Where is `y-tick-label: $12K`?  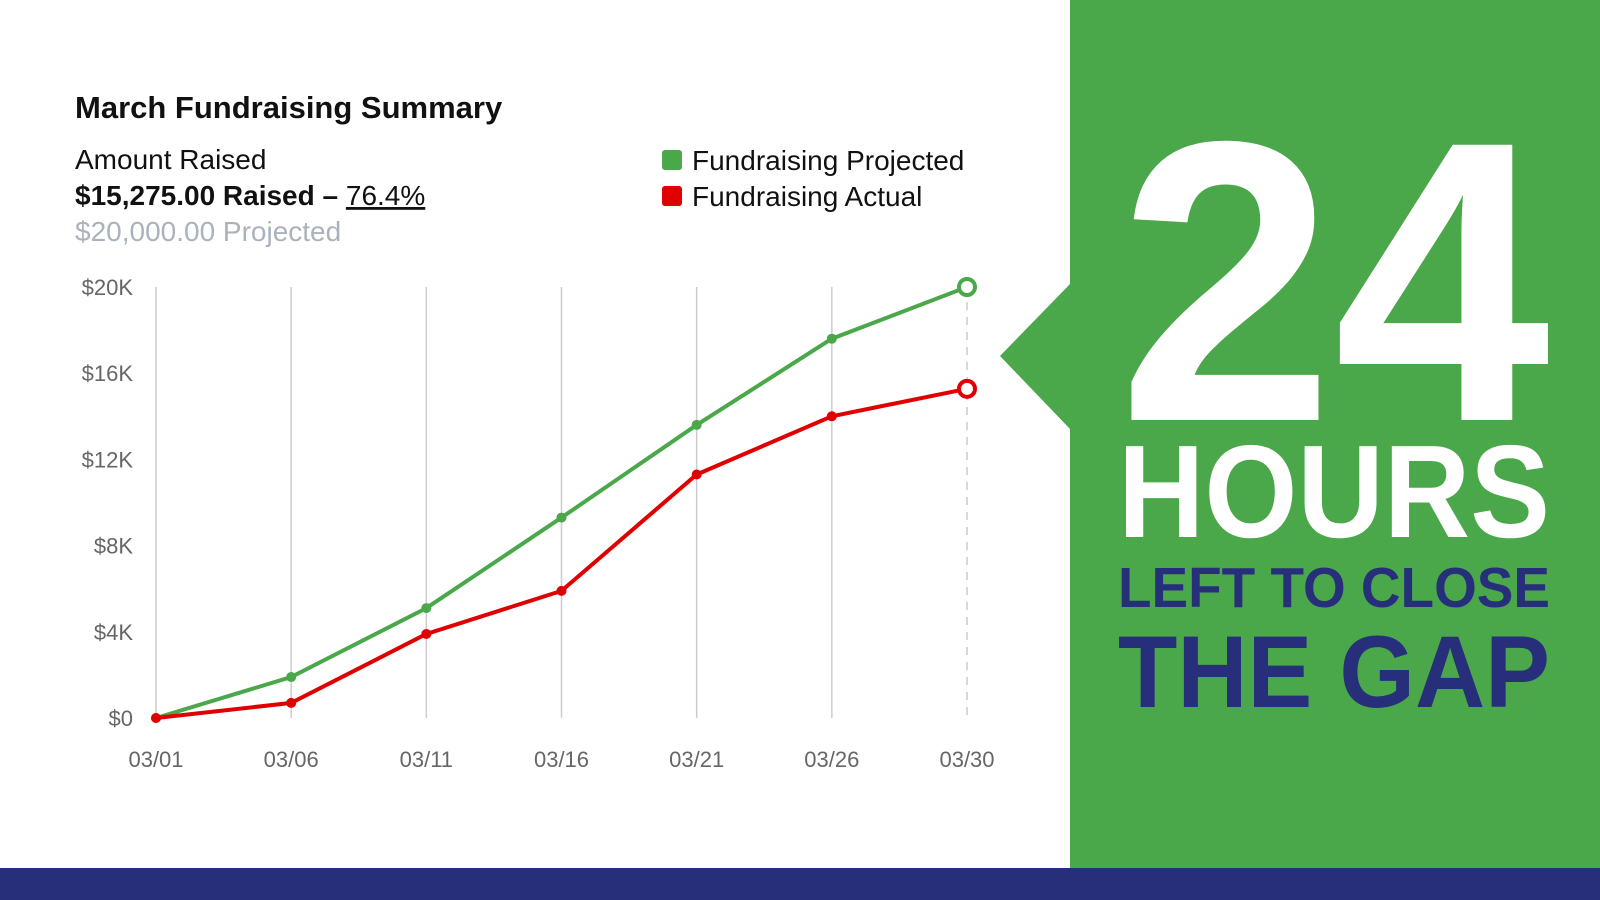 y-tick-label: $12K is located at coordinates (108, 459).